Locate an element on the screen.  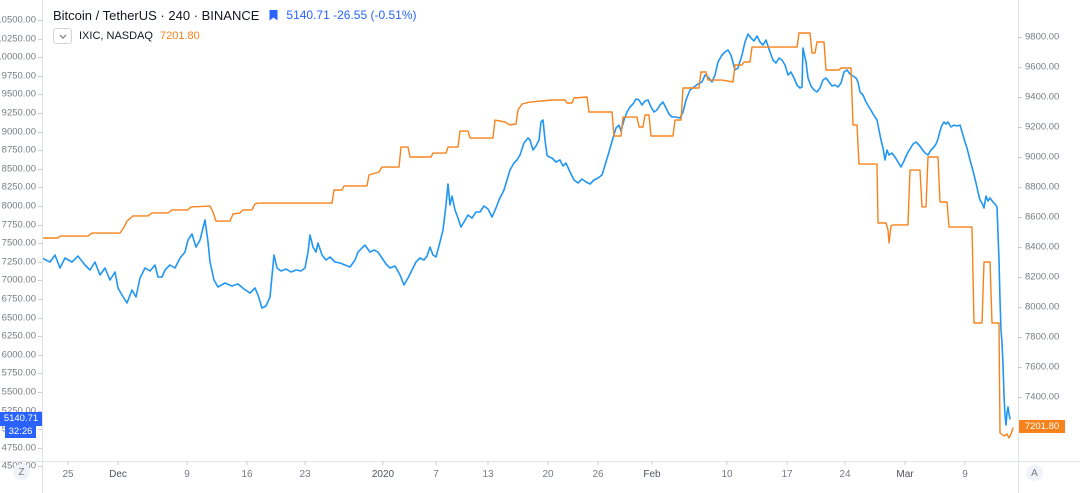
time-axis-label: 26 is located at coordinates (598, 474).